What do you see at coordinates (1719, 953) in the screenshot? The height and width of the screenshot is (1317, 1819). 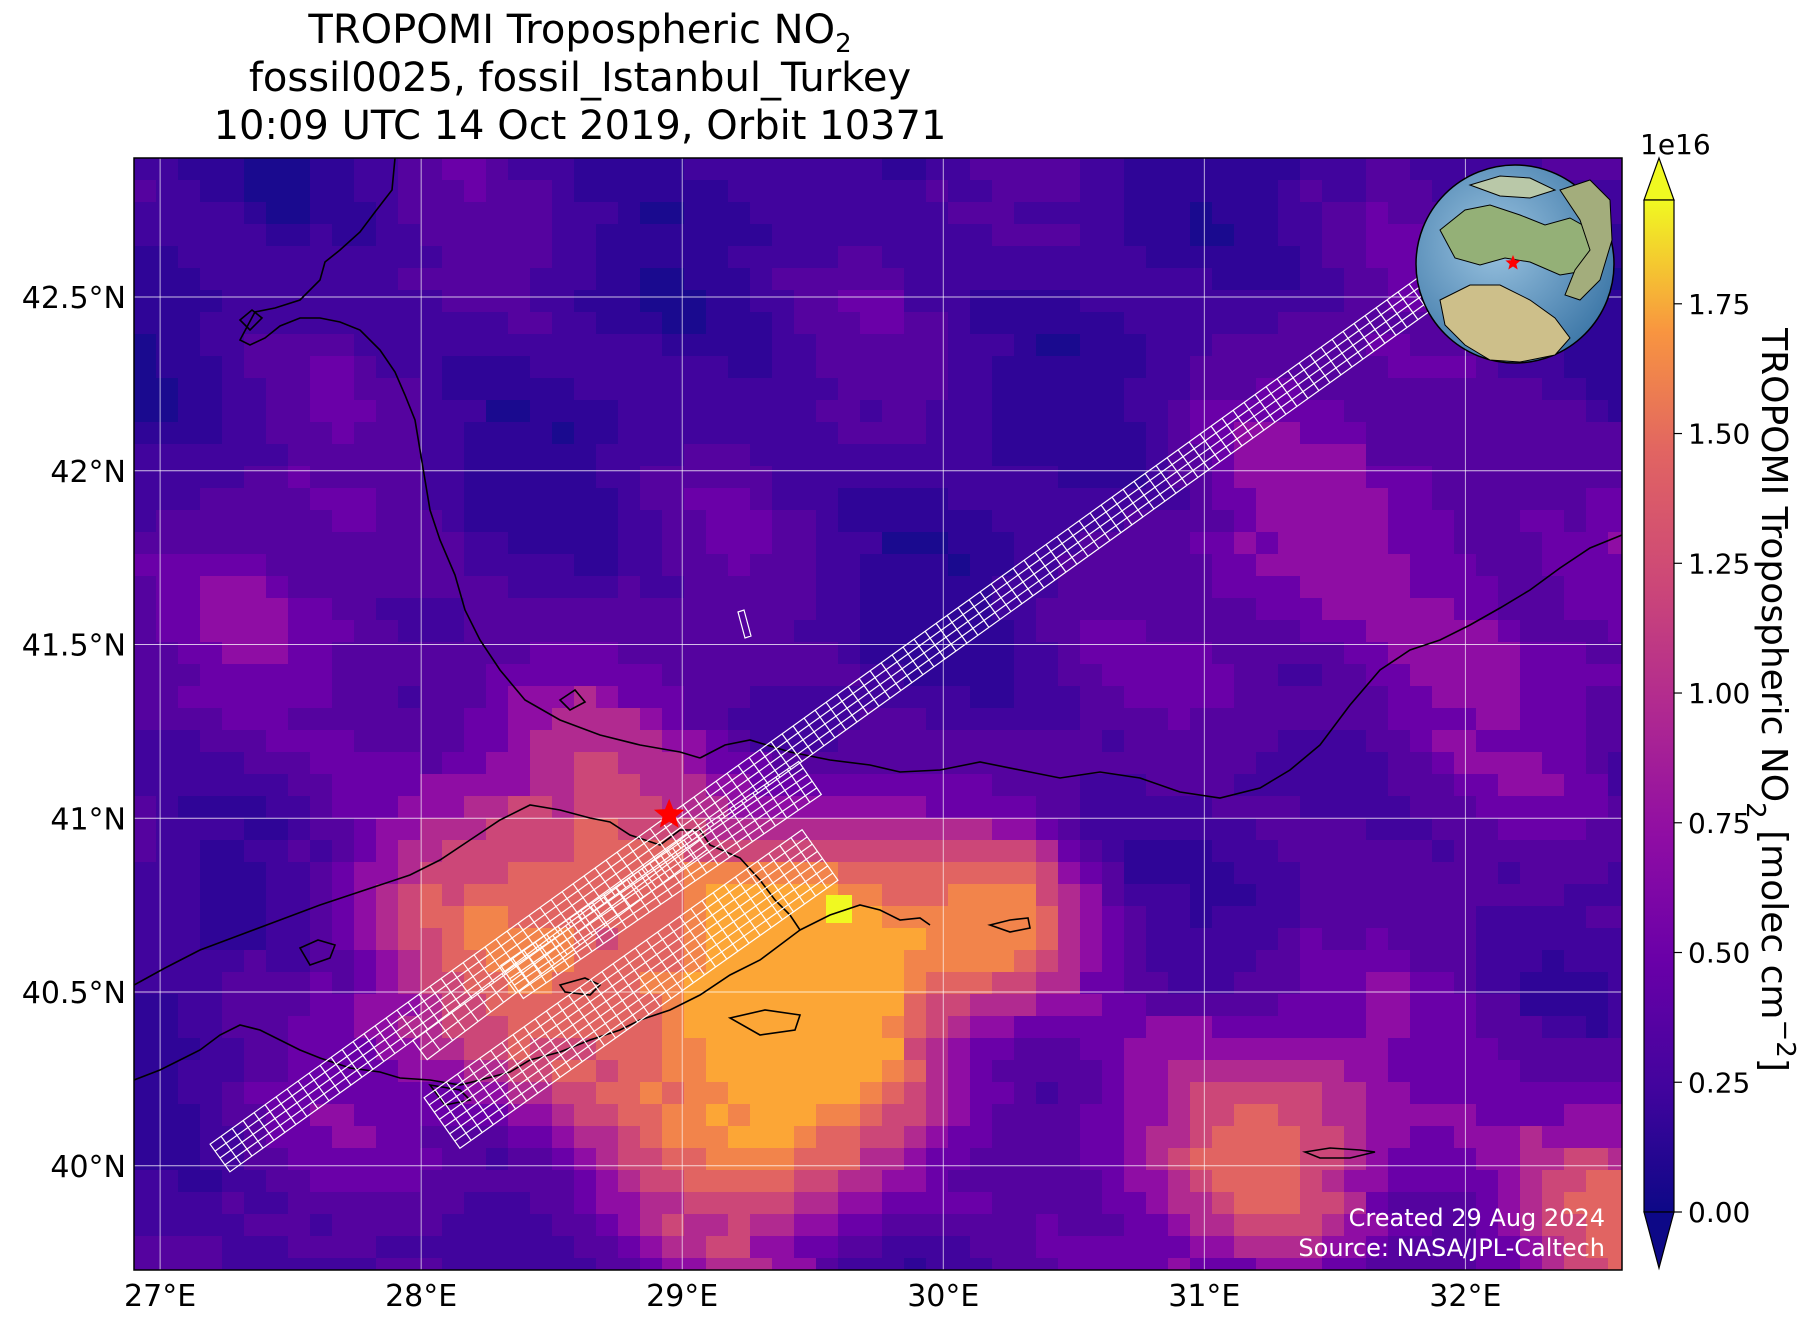 I see `colorbar-tick-label: 0.50` at bounding box center [1719, 953].